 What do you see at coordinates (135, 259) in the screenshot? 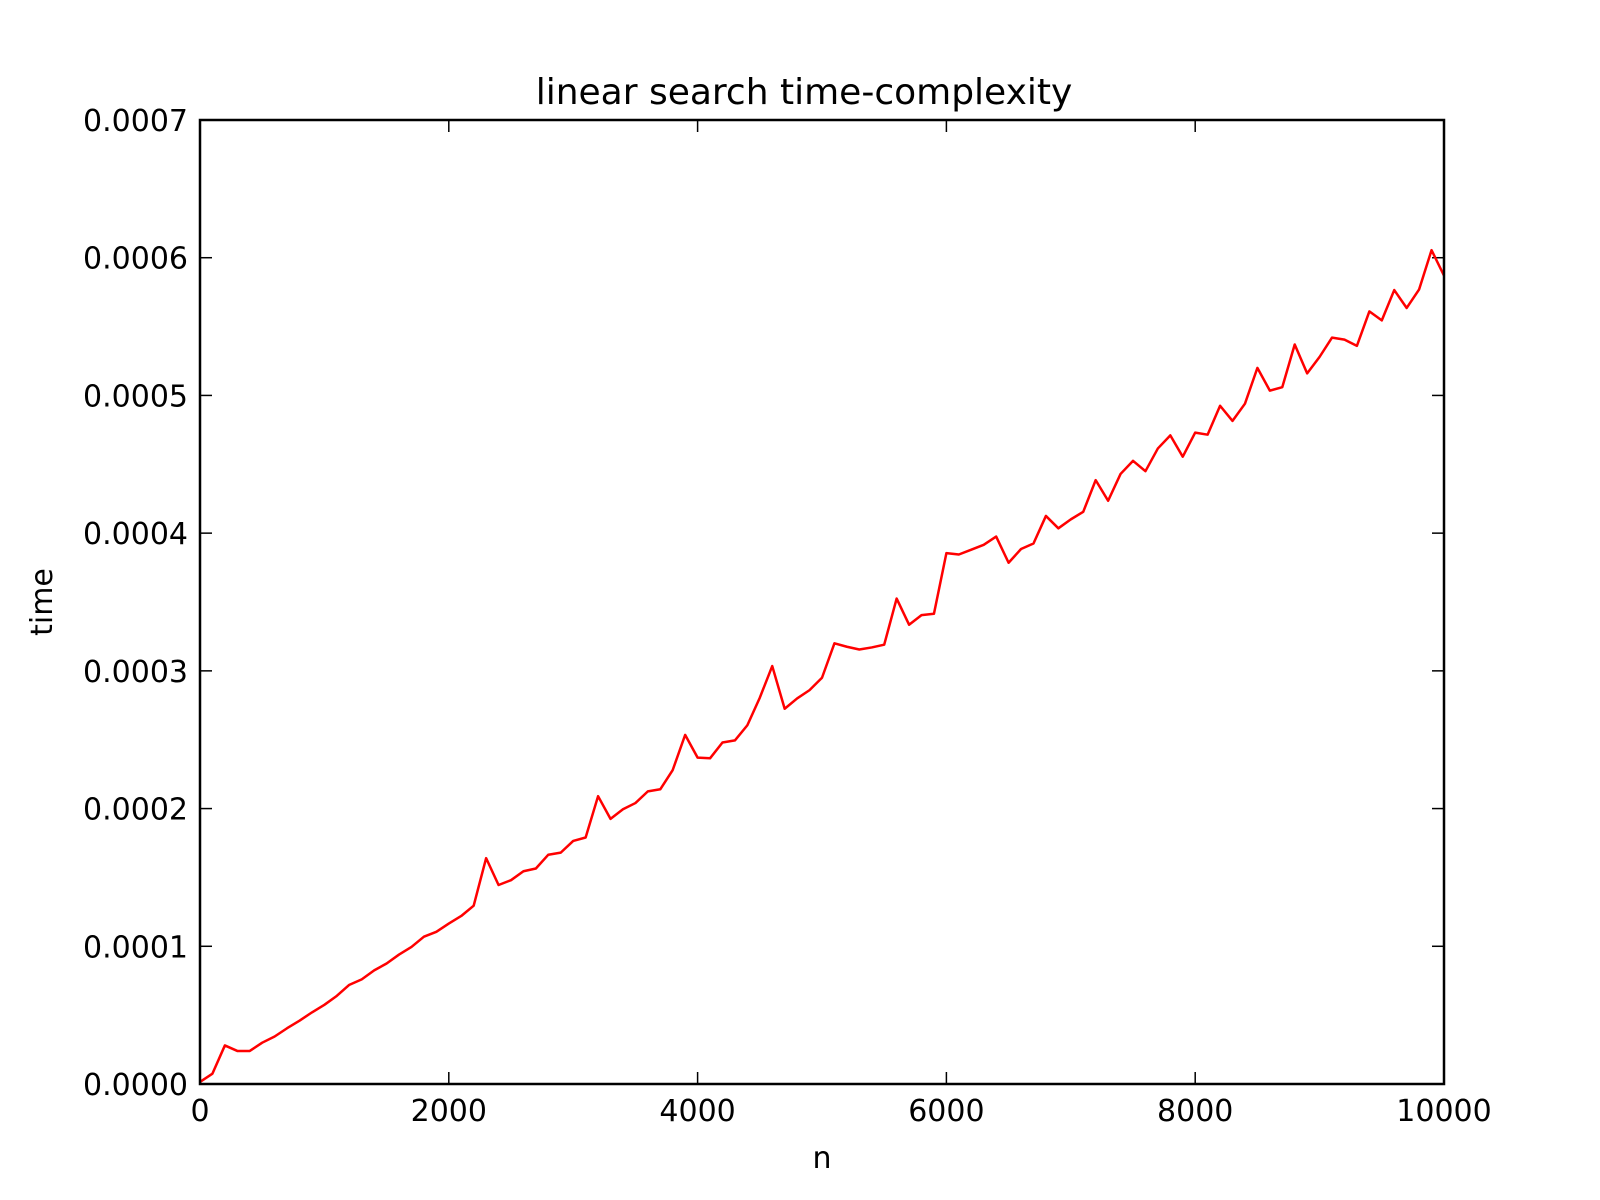
I see `y-tick-label: 0.0006` at bounding box center [135, 259].